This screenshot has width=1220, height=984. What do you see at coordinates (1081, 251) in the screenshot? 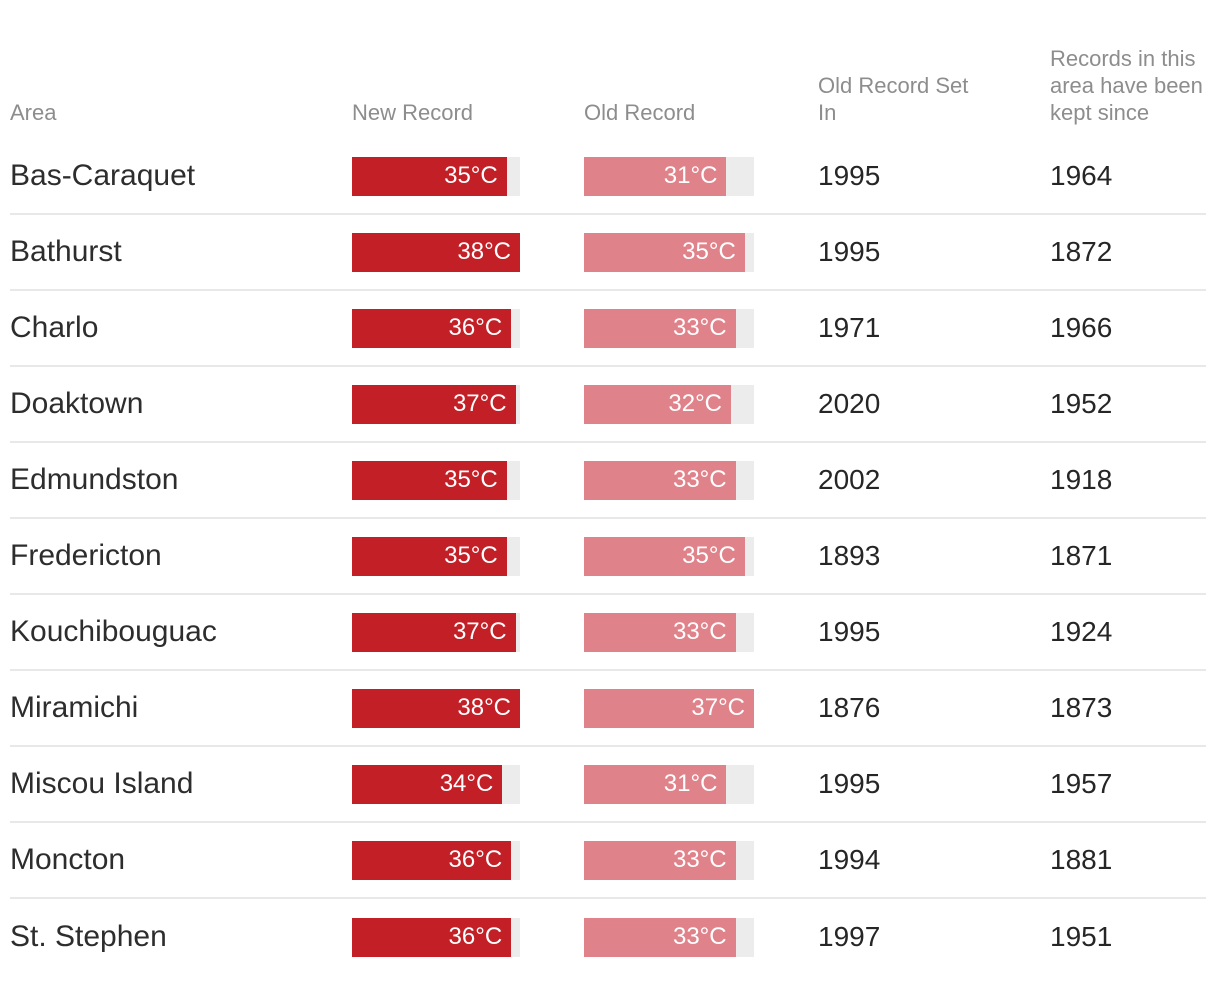
I see `records-kept-since-value: 1872` at bounding box center [1081, 251].